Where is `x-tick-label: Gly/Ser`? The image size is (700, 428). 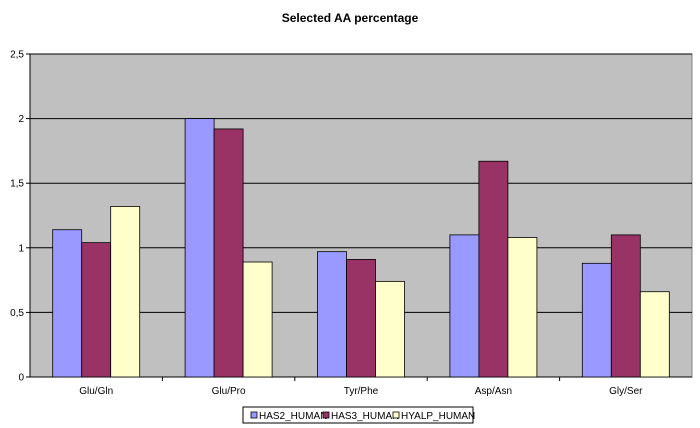
x-tick-label: Gly/Ser is located at coordinates (626, 391).